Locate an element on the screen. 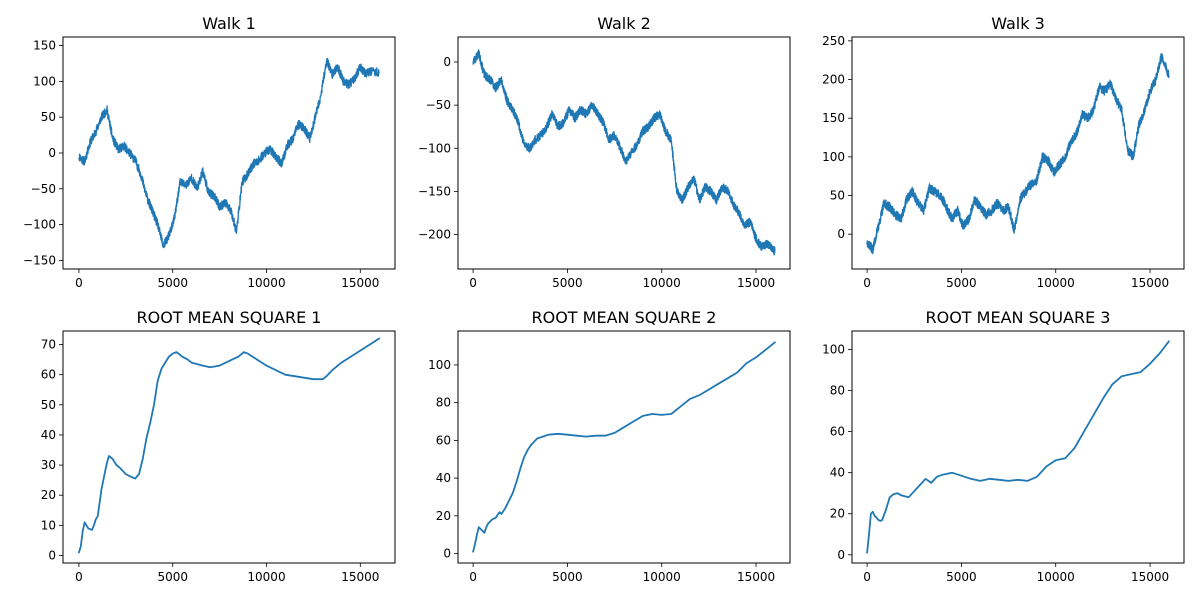 This screenshot has width=1200, height=600. chart-title: Walk 1 is located at coordinates (229, 23).